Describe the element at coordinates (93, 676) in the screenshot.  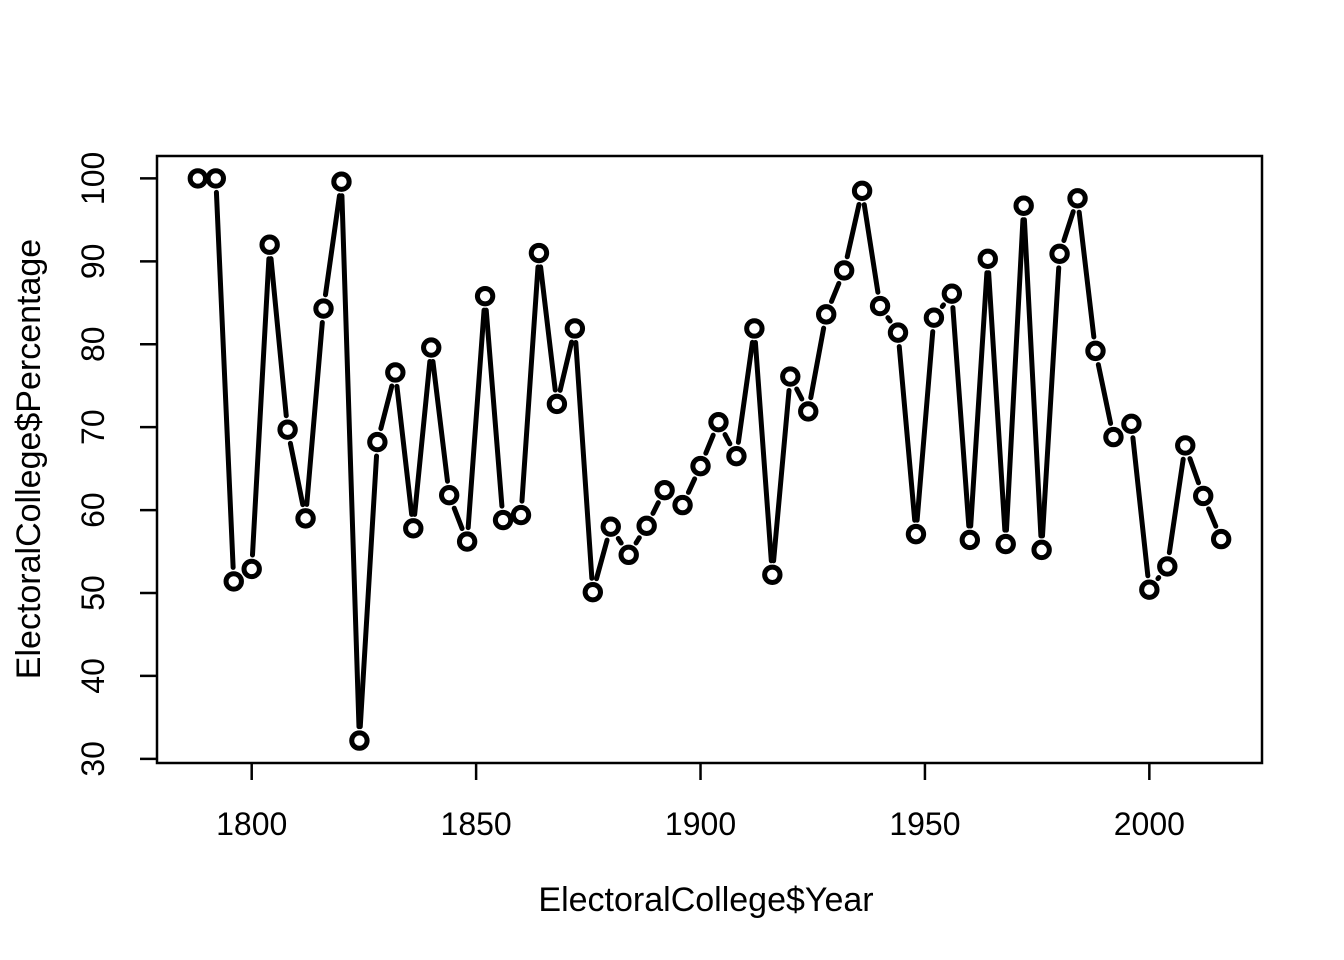
I see `y-tick-label: 40` at that location.